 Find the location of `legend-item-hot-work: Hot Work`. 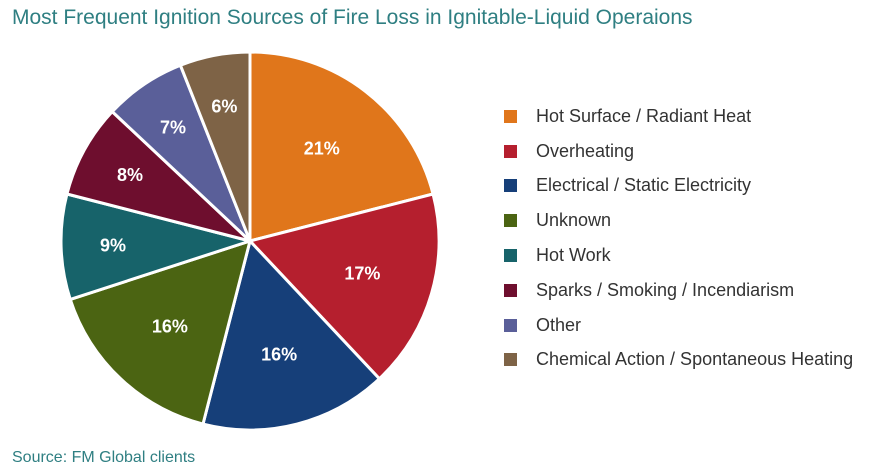

legend-item-hot-work: Hot Work is located at coordinates (678, 255).